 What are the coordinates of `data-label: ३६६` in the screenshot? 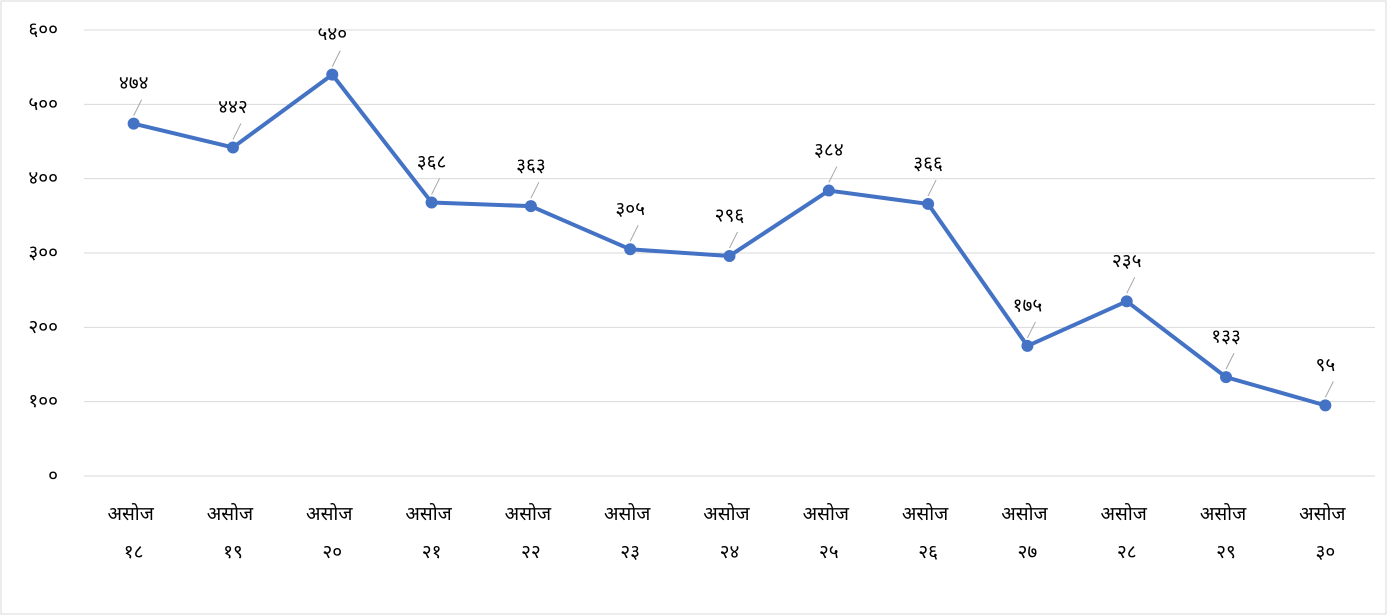 It's located at (928, 163).